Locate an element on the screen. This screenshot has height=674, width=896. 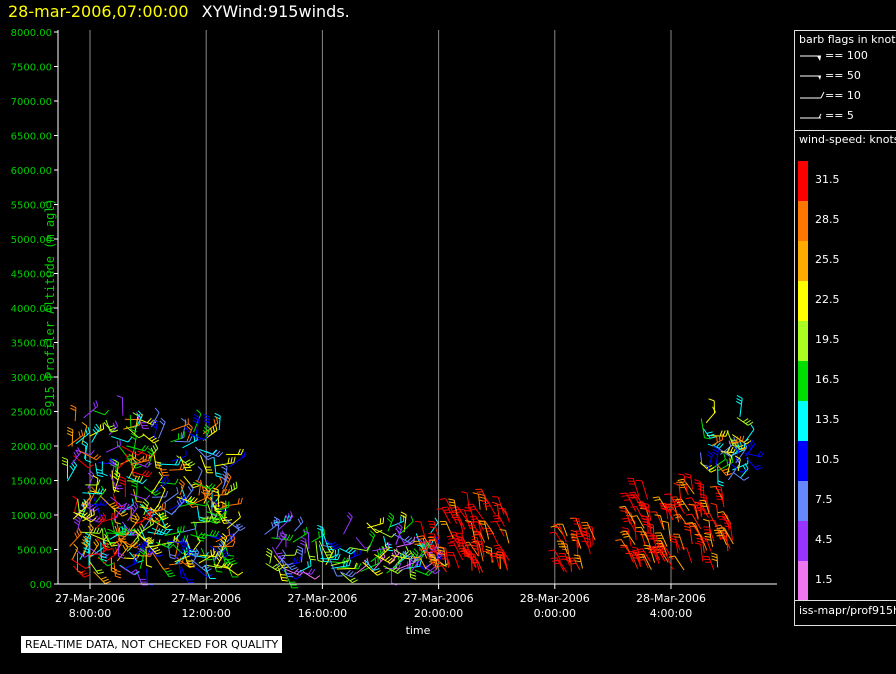
title-product: XYWind:915winds. is located at coordinates (275, 11).